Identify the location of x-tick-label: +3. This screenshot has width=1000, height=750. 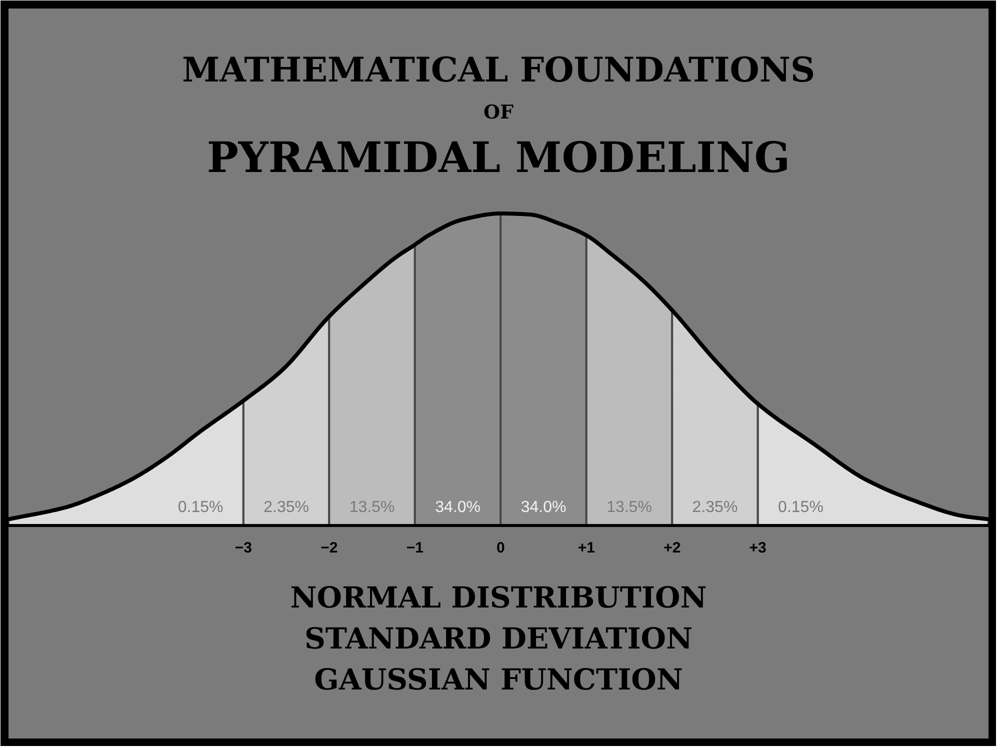
(757, 548).